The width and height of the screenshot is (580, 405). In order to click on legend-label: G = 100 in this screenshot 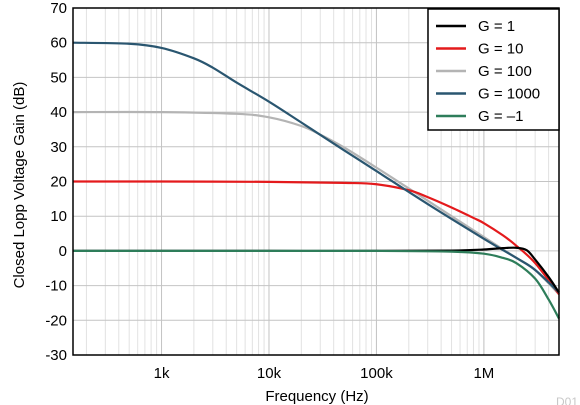, I will do `click(505, 71)`.